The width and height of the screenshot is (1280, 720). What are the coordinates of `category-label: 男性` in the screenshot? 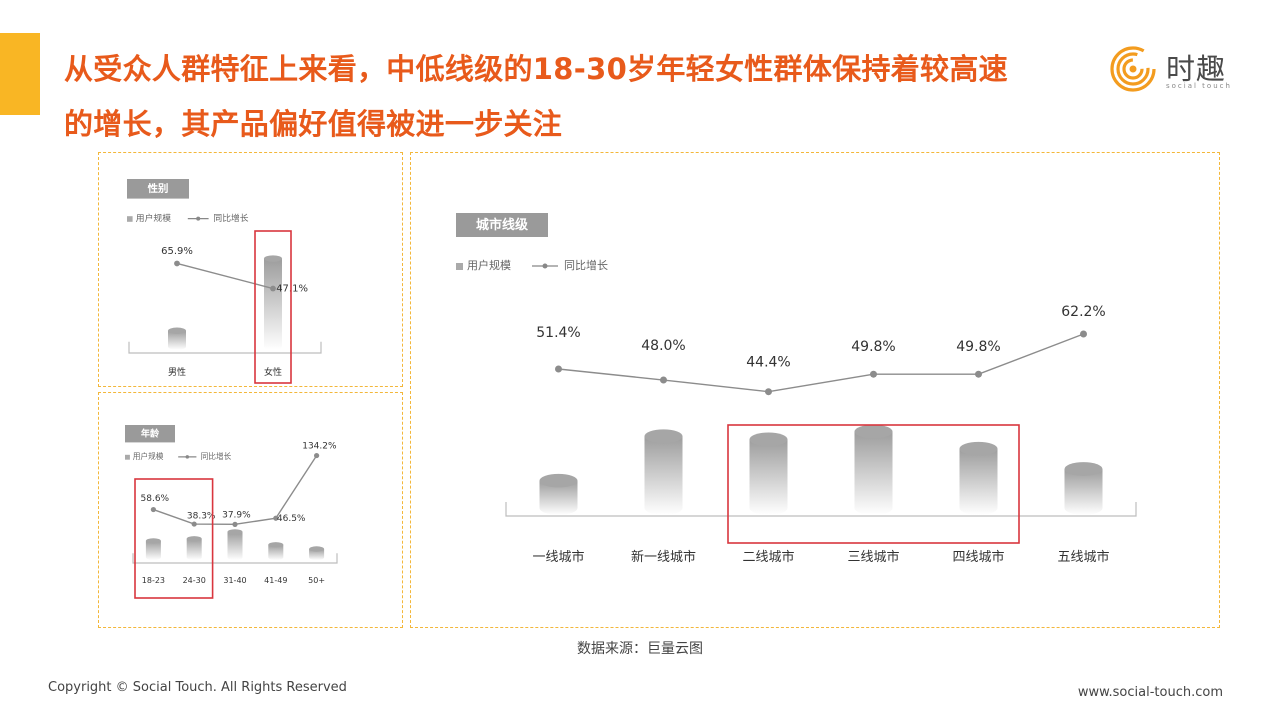 It's located at (177, 372).